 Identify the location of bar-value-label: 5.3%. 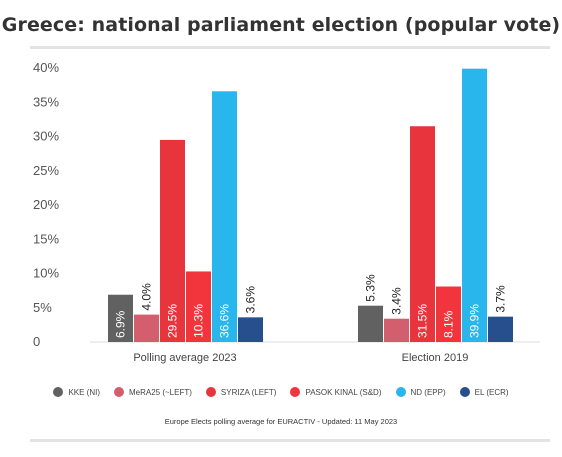
(371, 288).